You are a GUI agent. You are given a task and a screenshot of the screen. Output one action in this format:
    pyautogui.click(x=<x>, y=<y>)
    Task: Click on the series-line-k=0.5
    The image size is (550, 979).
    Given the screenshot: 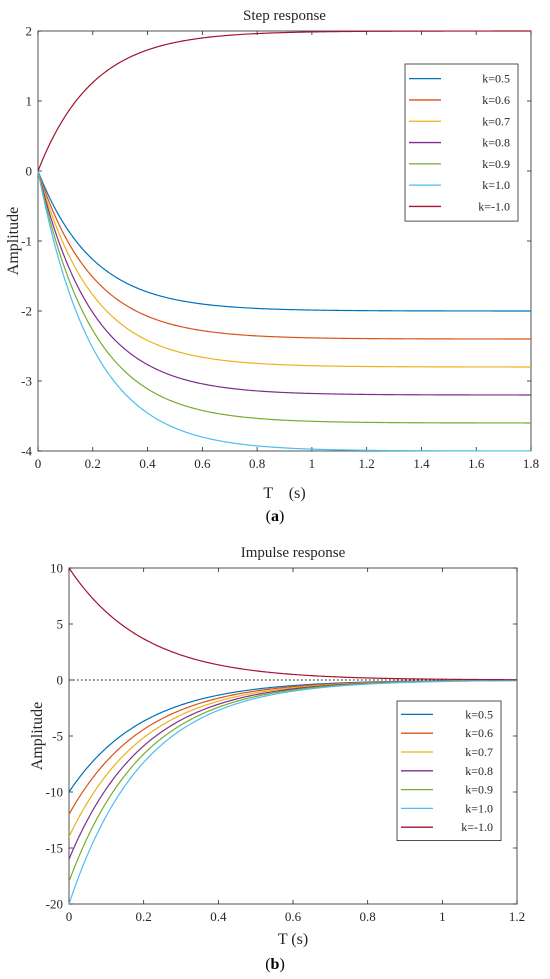 What is the action you would take?
    pyautogui.click(x=284, y=241)
    